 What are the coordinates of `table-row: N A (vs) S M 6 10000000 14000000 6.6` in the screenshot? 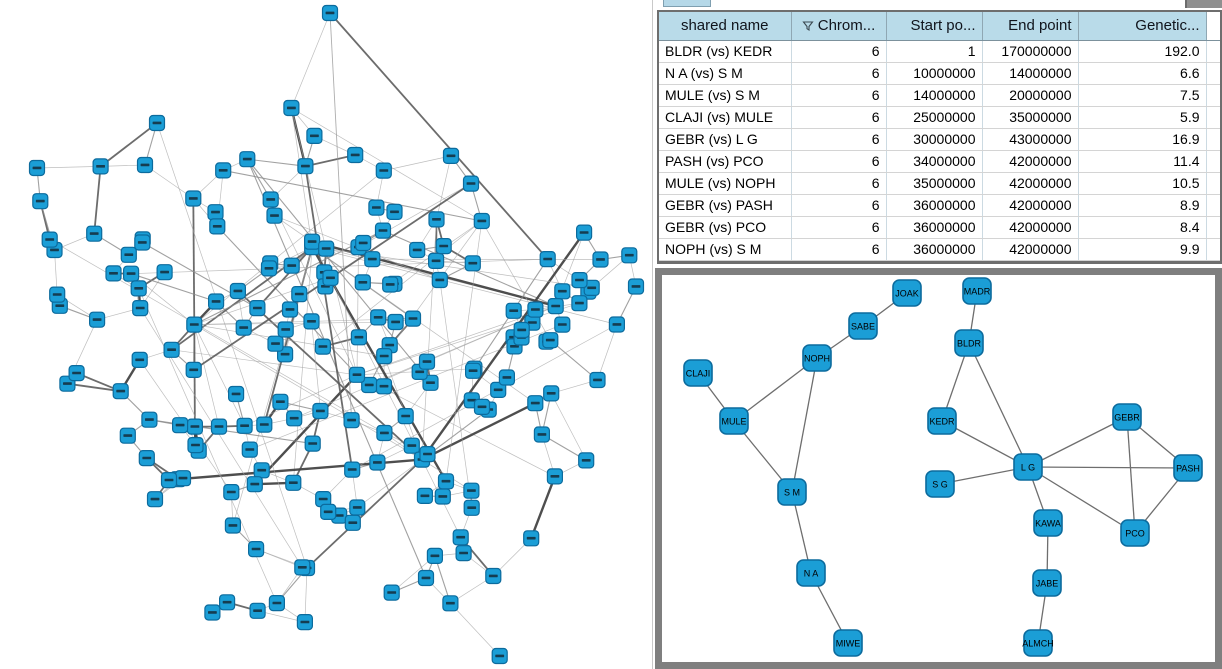 It's located at (939, 73).